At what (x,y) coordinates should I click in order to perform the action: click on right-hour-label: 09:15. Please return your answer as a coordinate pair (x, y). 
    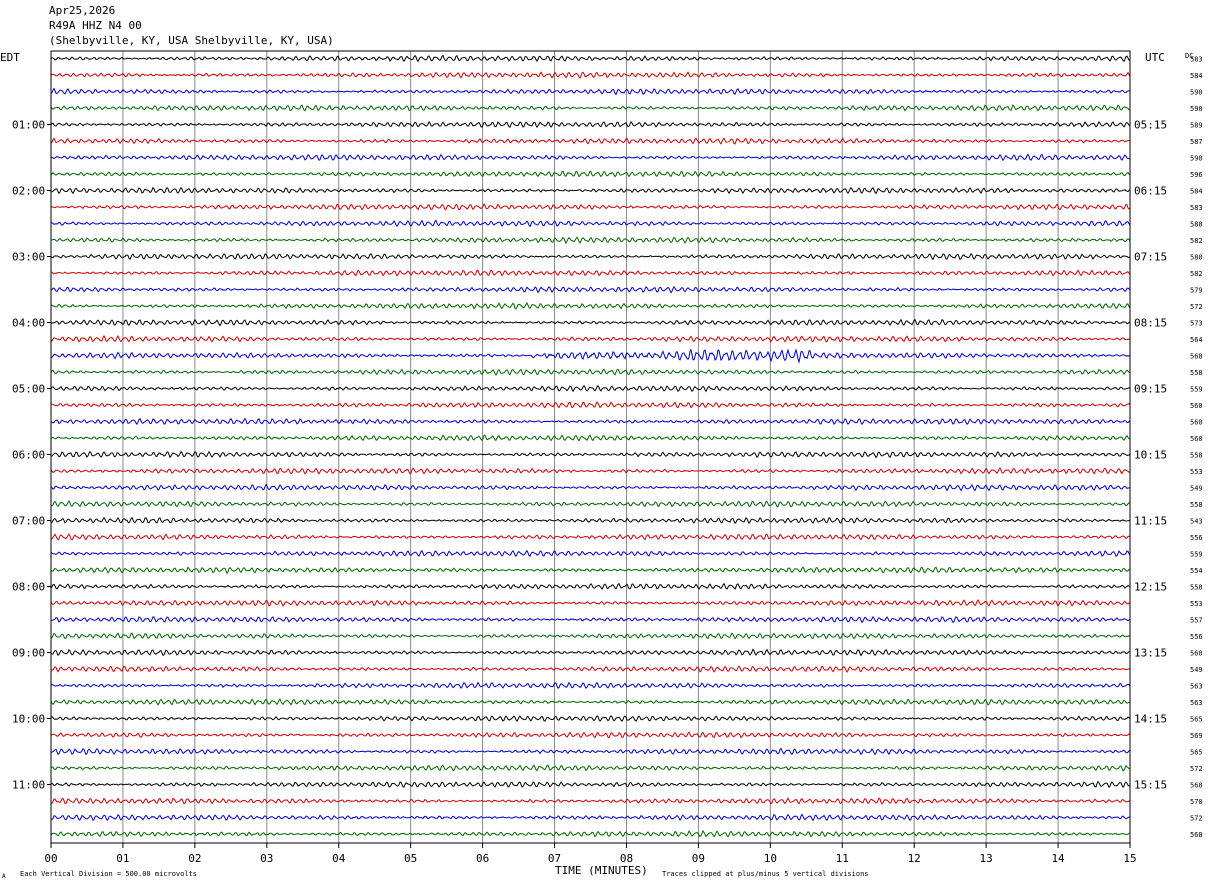
    Looking at the image, I should click on (1150, 389).